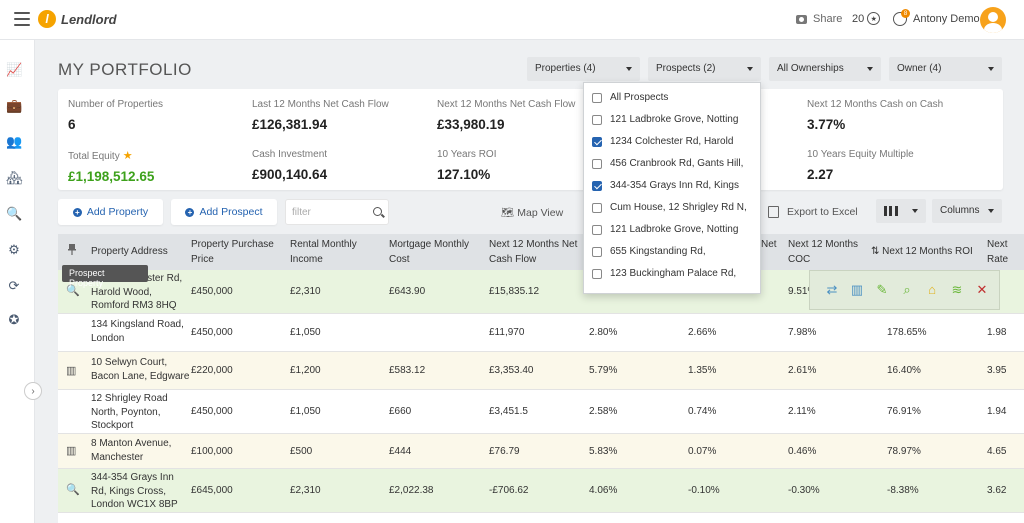  What do you see at coordinates (131, 450) in the screenshot?
I see `address-cell: 8 Manton Avenue, Manchester` at bounding box center [131, 450].